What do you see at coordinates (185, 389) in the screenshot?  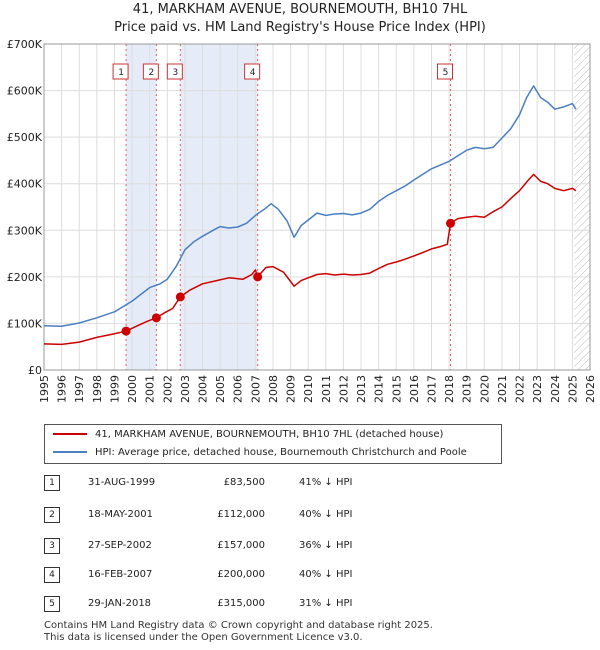 I see `x-tick-label: 2003` at bounding box center [185, 389].